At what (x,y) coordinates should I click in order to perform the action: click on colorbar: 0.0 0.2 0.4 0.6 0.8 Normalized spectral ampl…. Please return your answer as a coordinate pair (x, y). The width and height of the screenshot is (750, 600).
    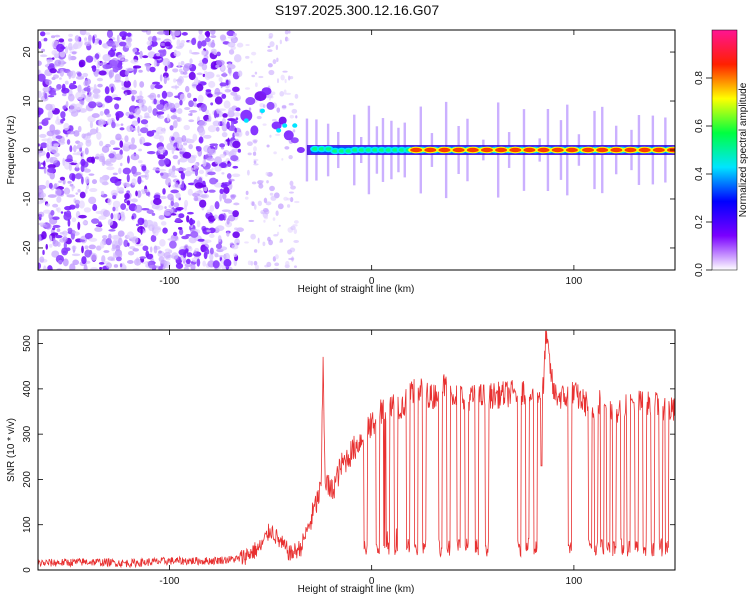
    Looking at the image, I should click on (721, 153).